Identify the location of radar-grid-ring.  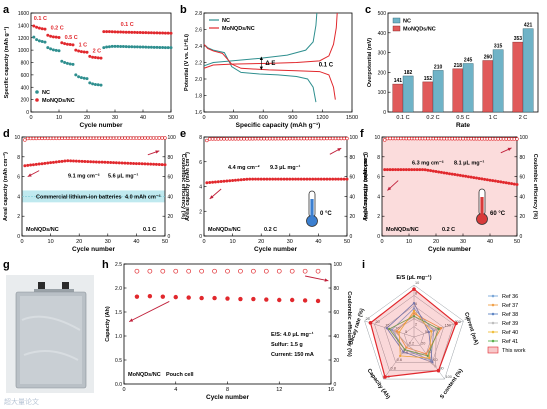
(414, 332).